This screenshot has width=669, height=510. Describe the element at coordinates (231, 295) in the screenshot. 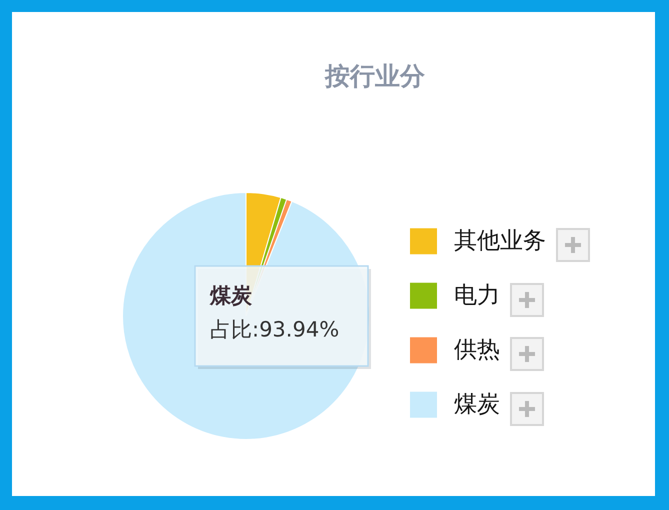

I see `text: 煤炭` at that location.